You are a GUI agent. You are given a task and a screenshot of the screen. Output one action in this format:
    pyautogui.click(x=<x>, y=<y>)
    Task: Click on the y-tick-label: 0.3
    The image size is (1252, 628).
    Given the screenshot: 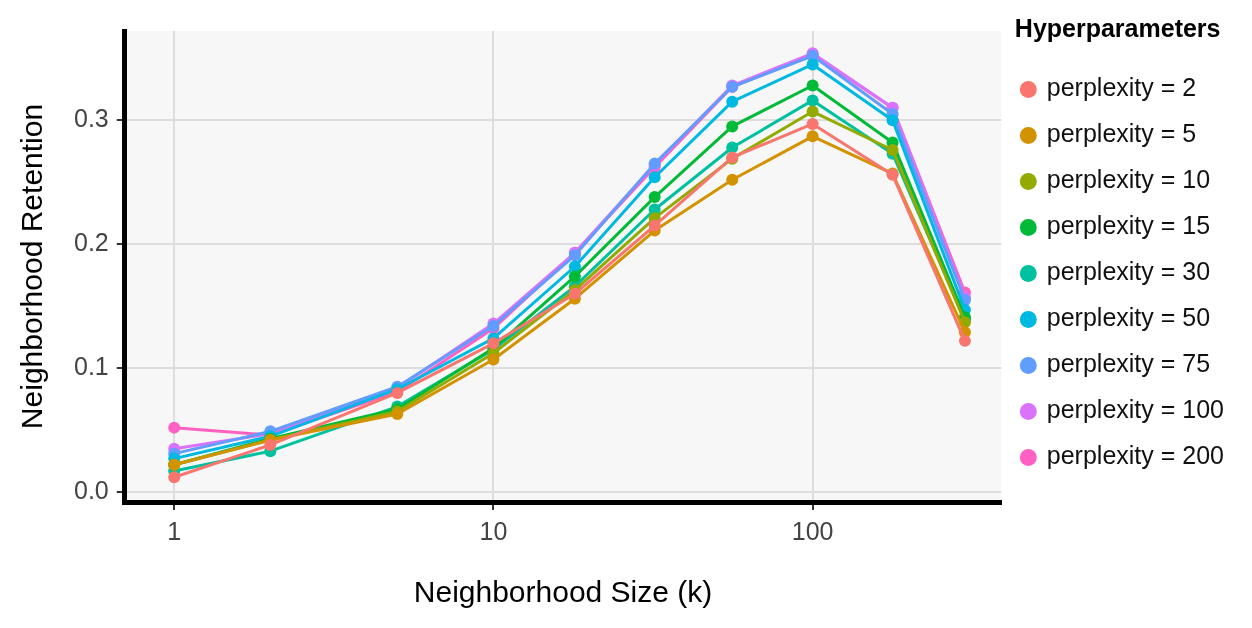 What is the action you would take?
    pyautogui.click(x=91, y=118)
    